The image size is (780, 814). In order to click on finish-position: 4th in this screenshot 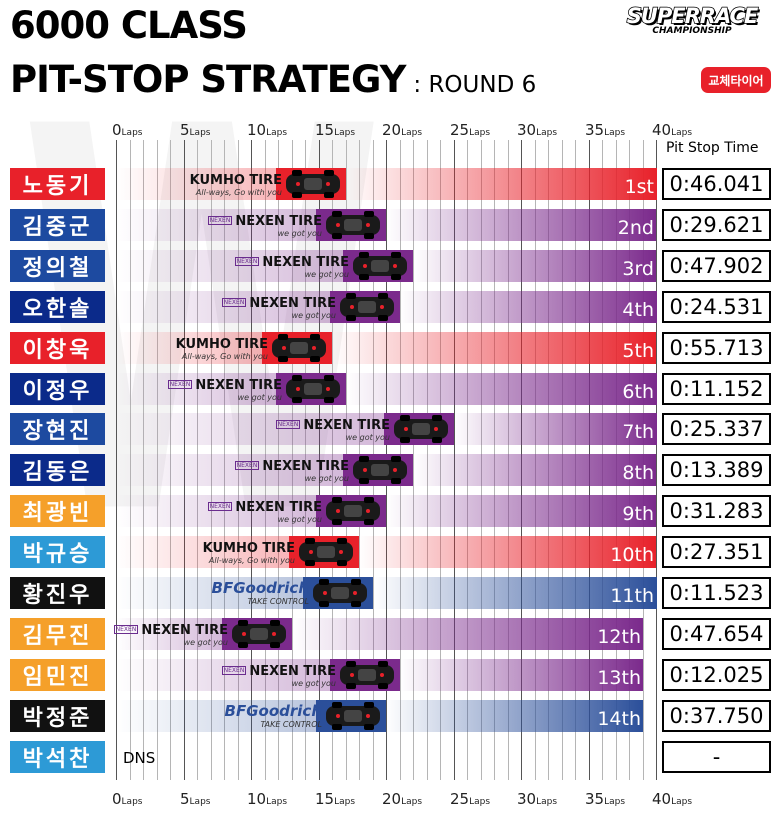, I will do `click(638, 310)`.